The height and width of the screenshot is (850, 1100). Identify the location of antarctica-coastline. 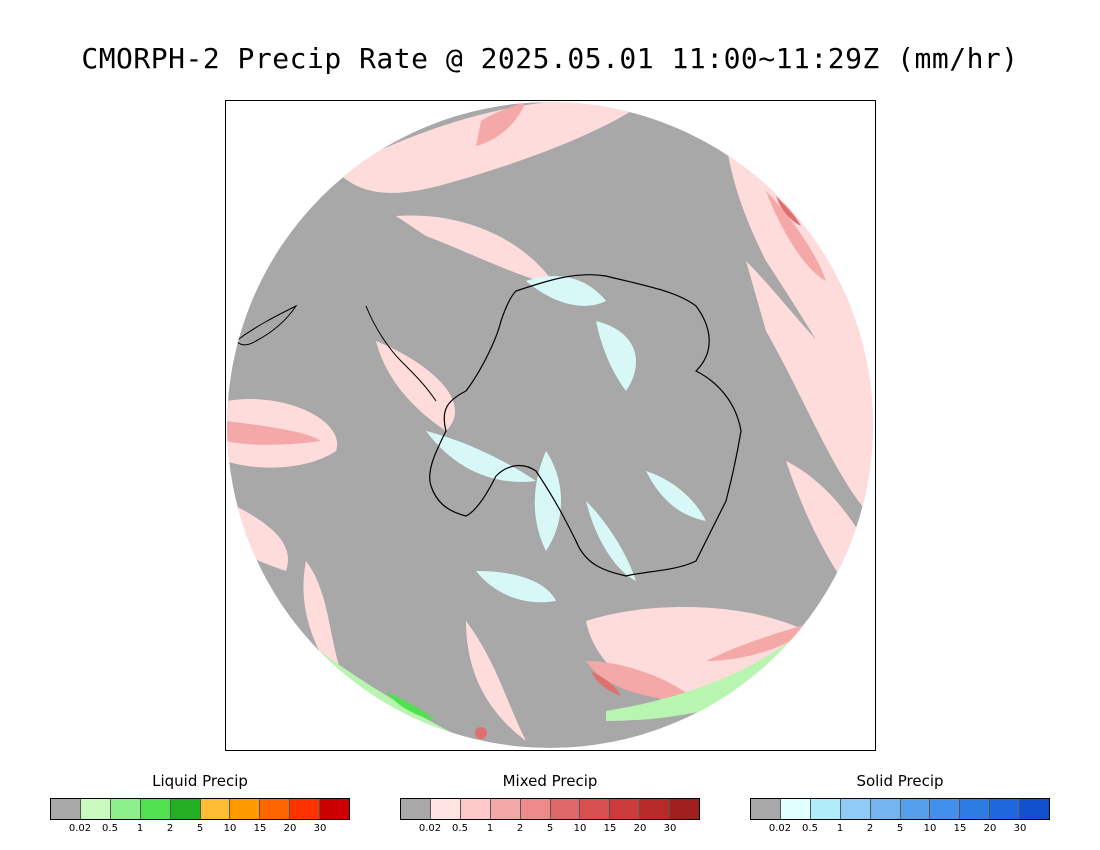
(585, 425).